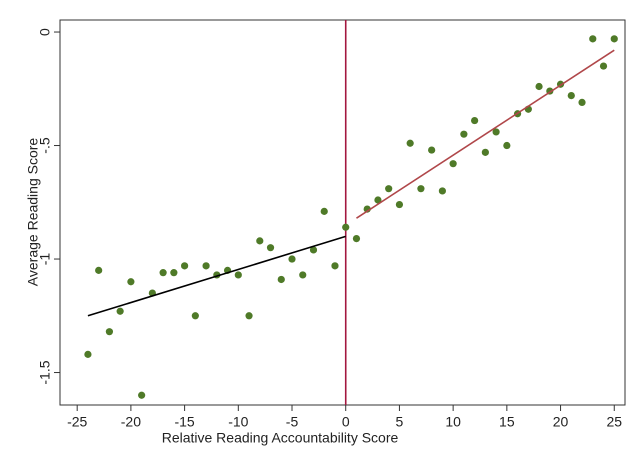  Describe the element at coordinates (561, 422) in the screenshot. I see `x-tick-label: 20` at that location.